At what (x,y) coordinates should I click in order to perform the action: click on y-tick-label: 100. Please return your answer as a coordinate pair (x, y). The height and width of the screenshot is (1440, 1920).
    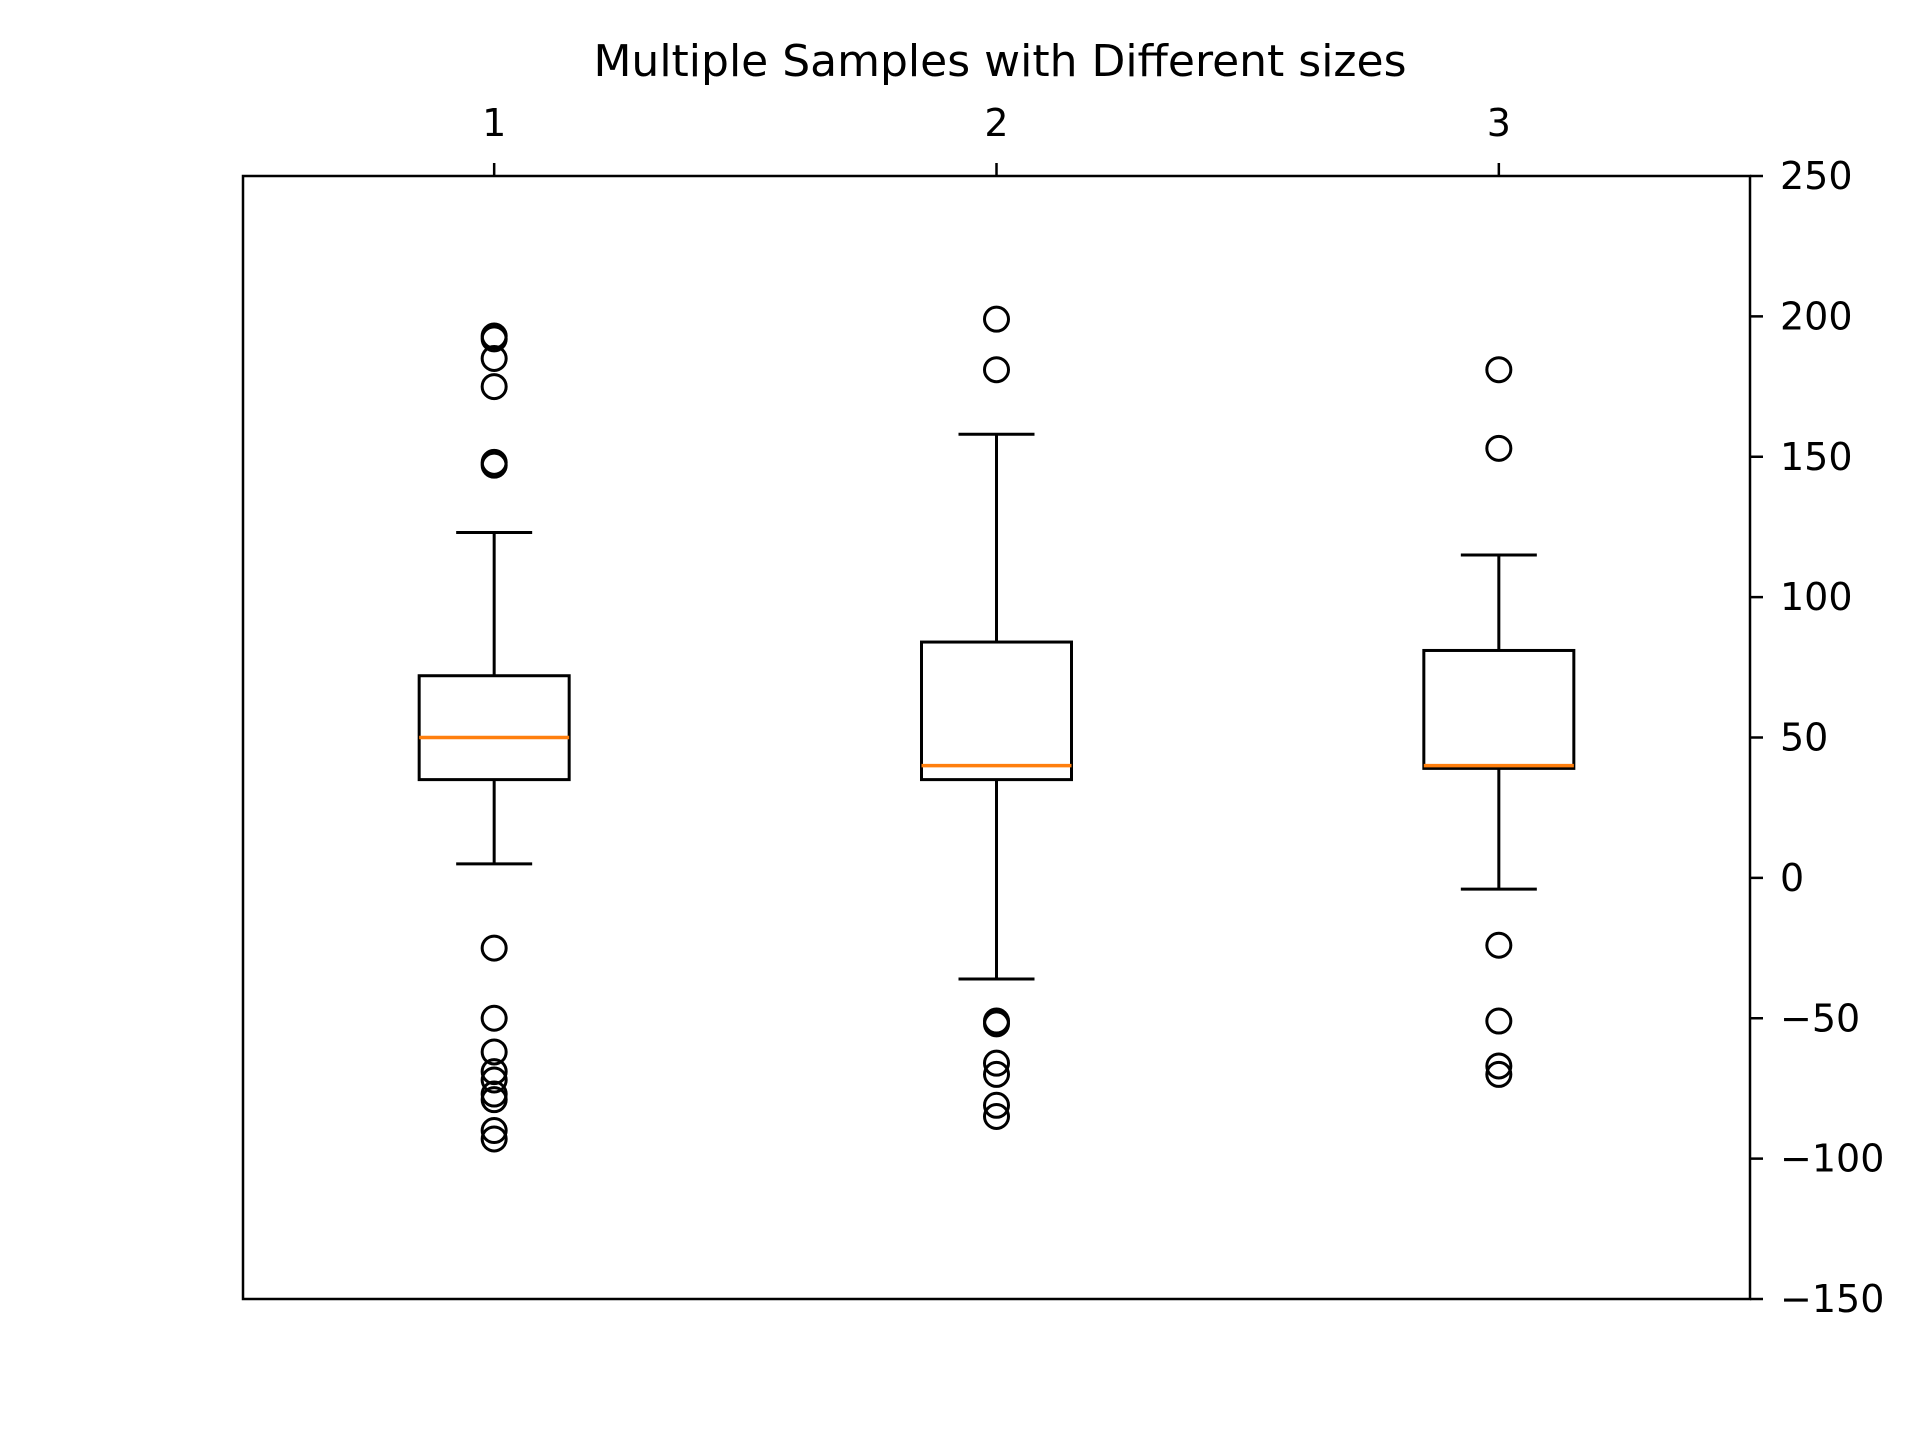
    Looking at the image, I should click on (1816, 597).